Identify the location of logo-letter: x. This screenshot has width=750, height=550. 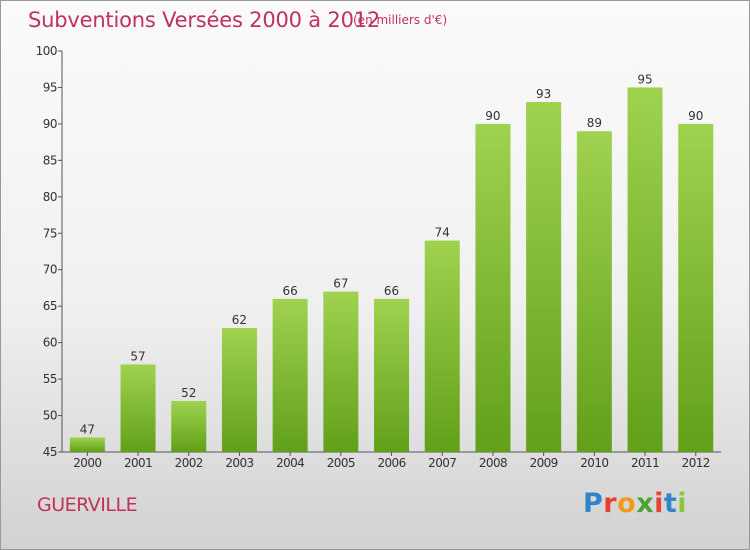
(645, 503).